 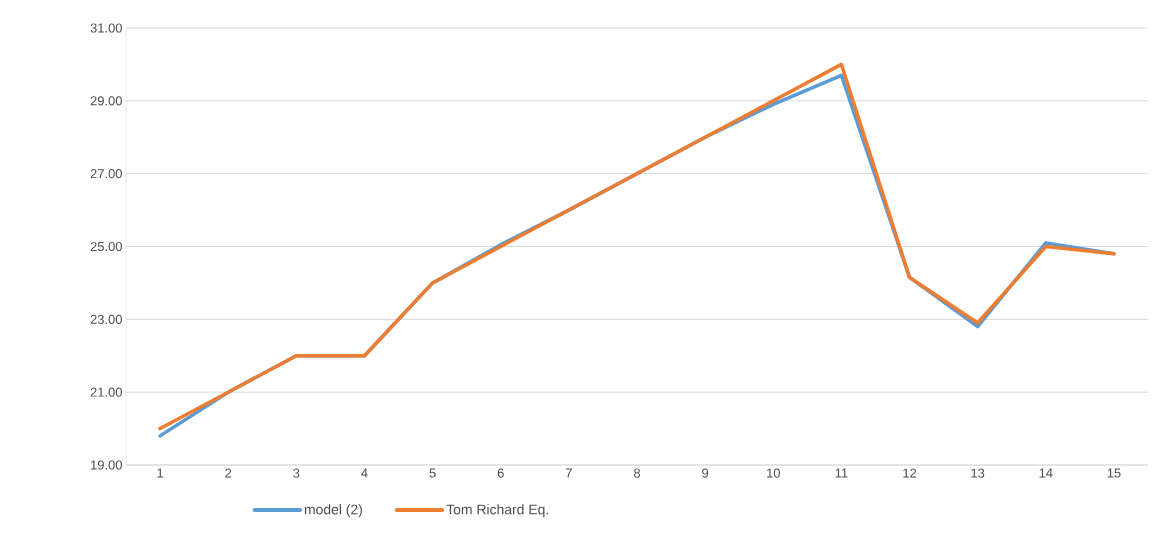 I want to click on x-tick-label: 6, so click(x=500, y=473).